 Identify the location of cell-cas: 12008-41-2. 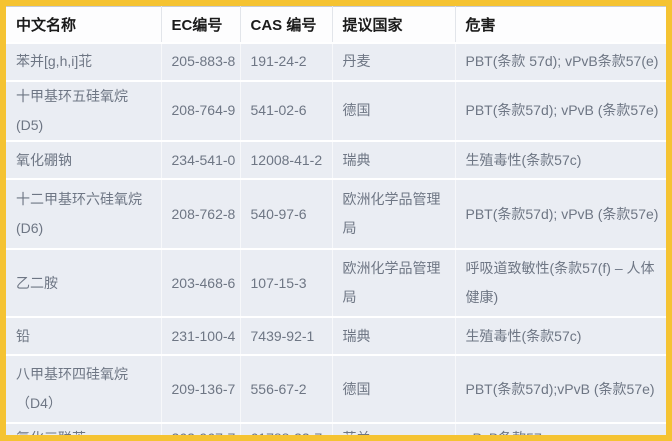
(285, 161).